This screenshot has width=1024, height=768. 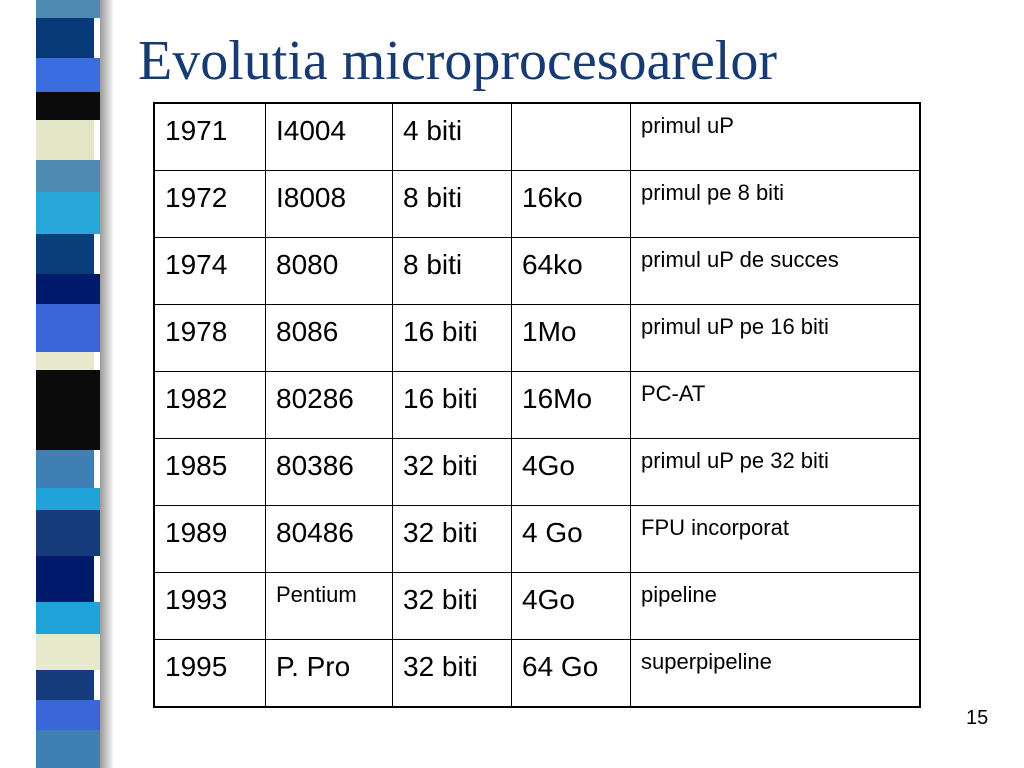 What do you see at coordinates (552, 264) in the screenshot?
I see `memory-cell-text: 64ko` at bounding box center [552, 264].